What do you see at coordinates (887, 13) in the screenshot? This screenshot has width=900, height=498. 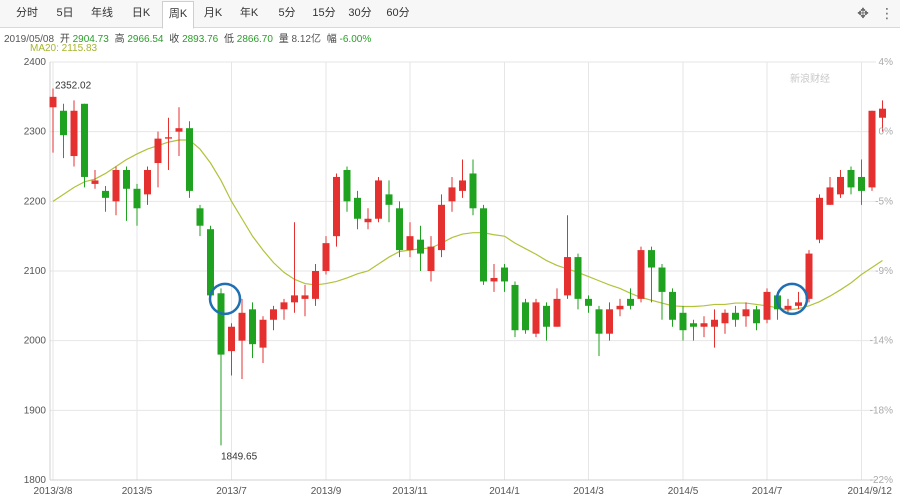 I see `vertical-ellipsis-icon: ⋮` at bounding box center [887, 13].